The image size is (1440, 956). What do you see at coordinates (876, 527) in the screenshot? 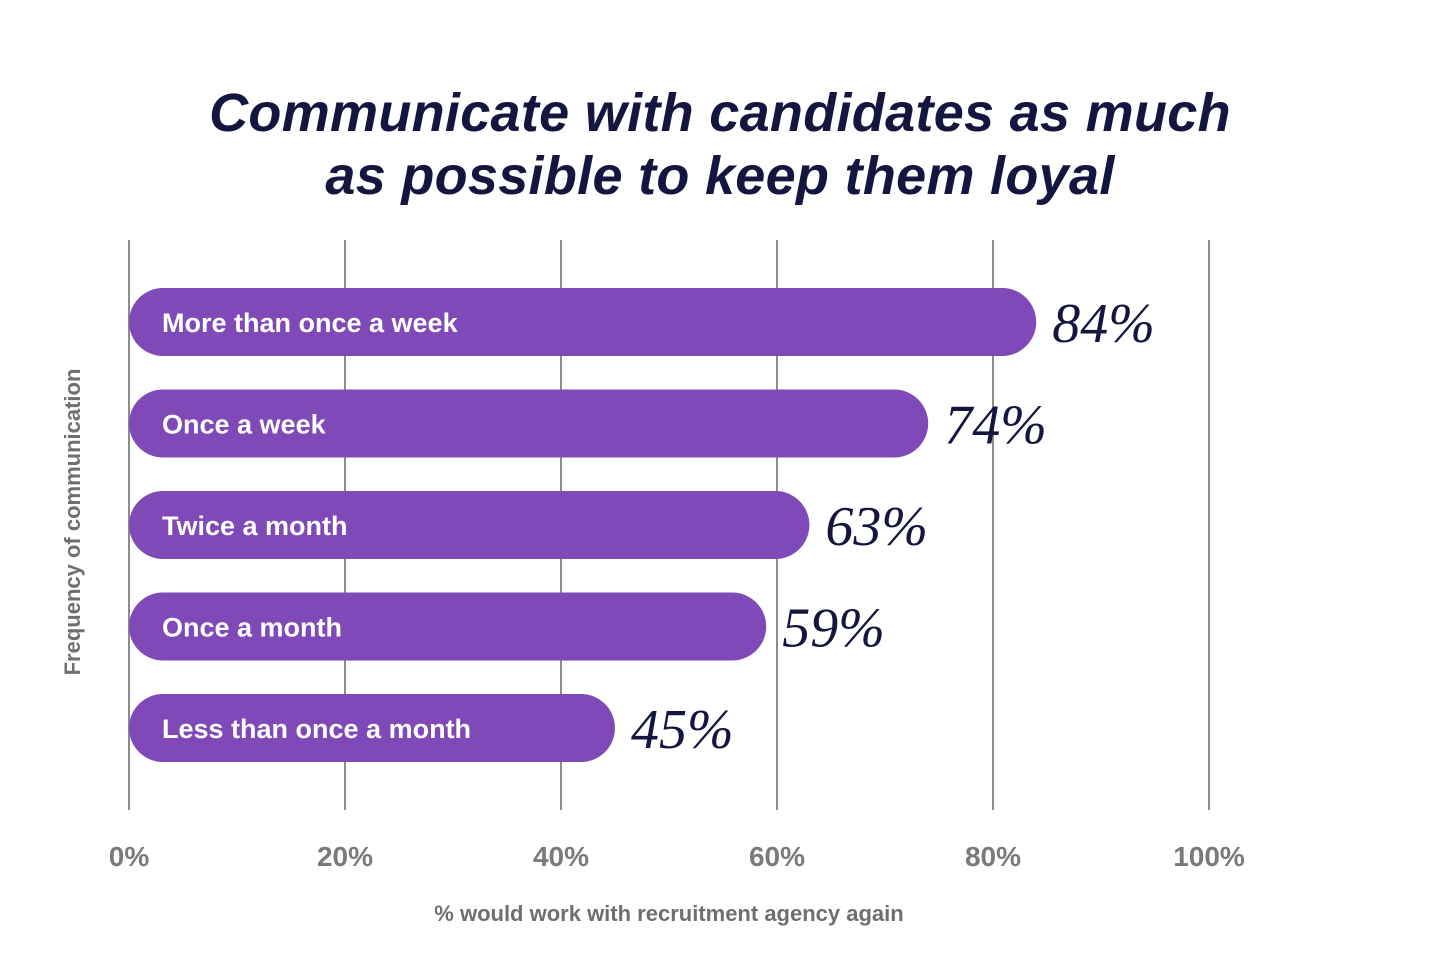
I see `bar-value-label: 63%` at bounding box center [876, 527].